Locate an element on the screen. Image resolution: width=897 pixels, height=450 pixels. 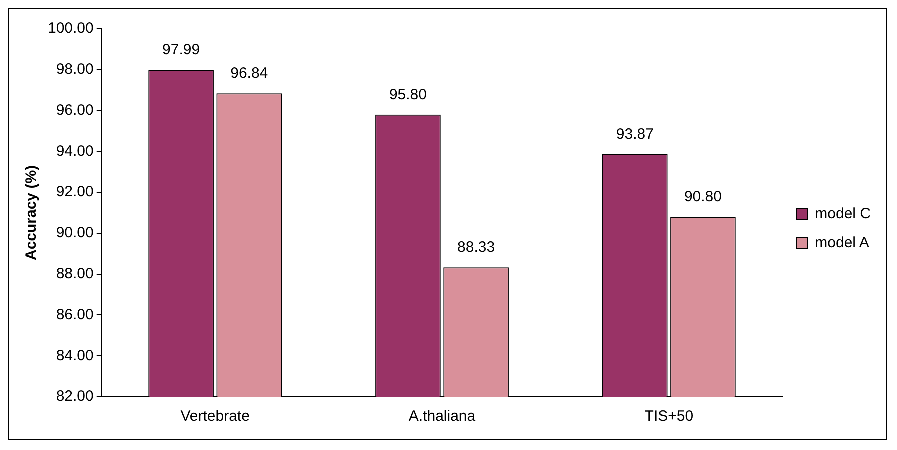
y-tick-label: 100.00 is located at coordinates (71, 29).